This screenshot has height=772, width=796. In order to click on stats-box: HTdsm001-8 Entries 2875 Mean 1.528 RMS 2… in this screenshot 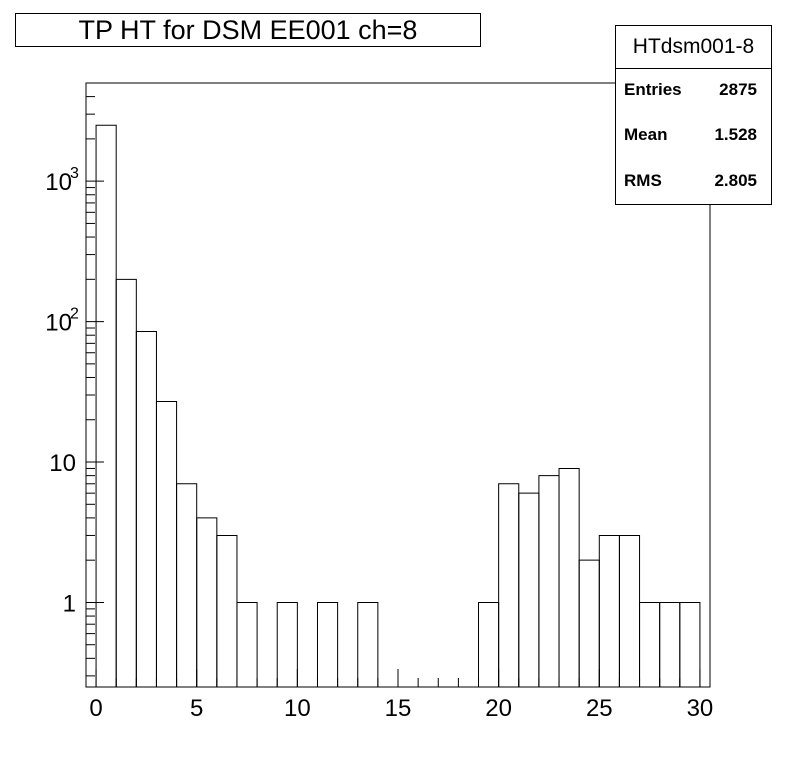, I will do `click(693, 115)`.